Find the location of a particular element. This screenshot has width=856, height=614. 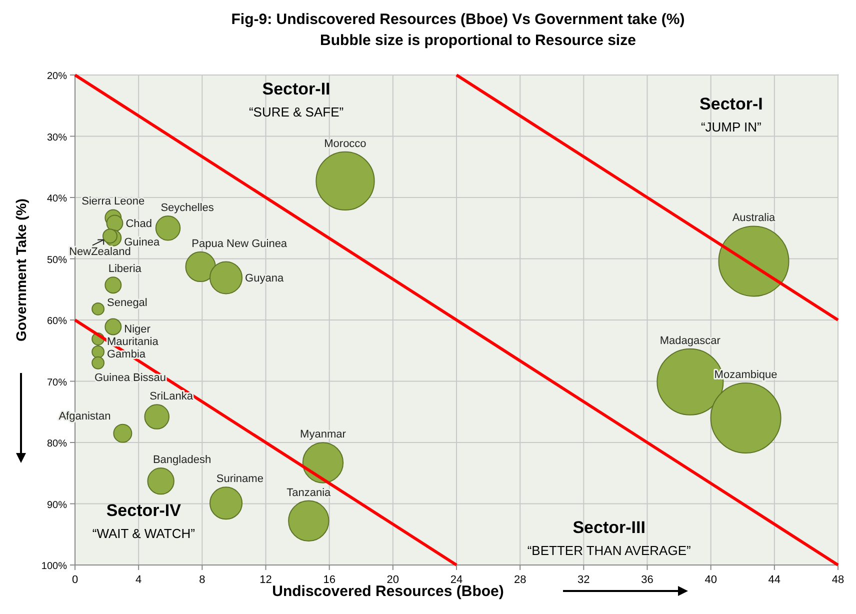

x-tick-label: 20 is located at coordinates (393, 580).